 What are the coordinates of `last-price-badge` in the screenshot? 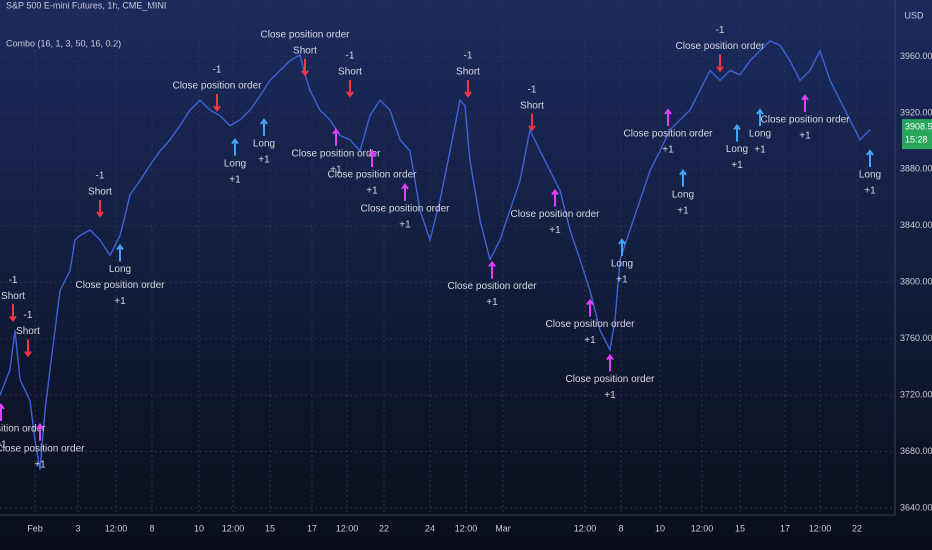 It's located at (917, 134).